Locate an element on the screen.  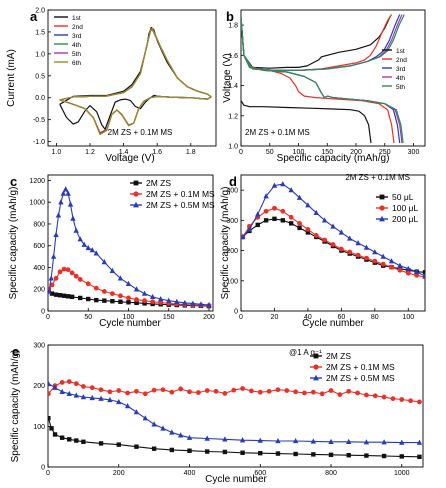
y-tick-label: 1.4 is located at coordinates (233, 86).